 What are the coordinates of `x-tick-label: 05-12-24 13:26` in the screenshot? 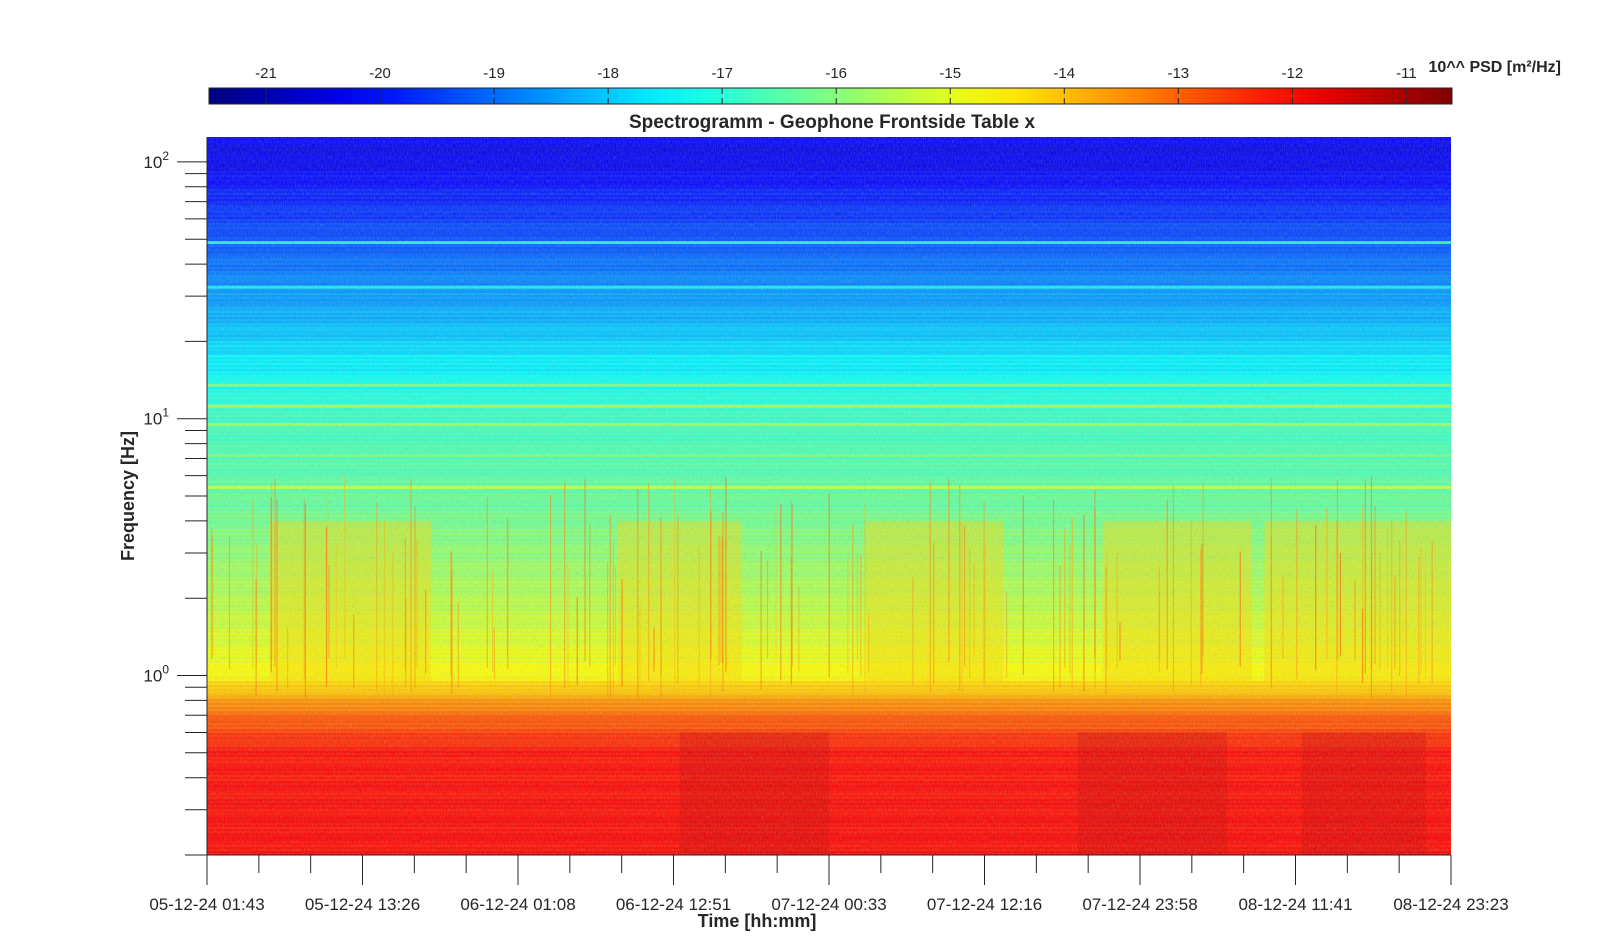 It's located at (362, 904).